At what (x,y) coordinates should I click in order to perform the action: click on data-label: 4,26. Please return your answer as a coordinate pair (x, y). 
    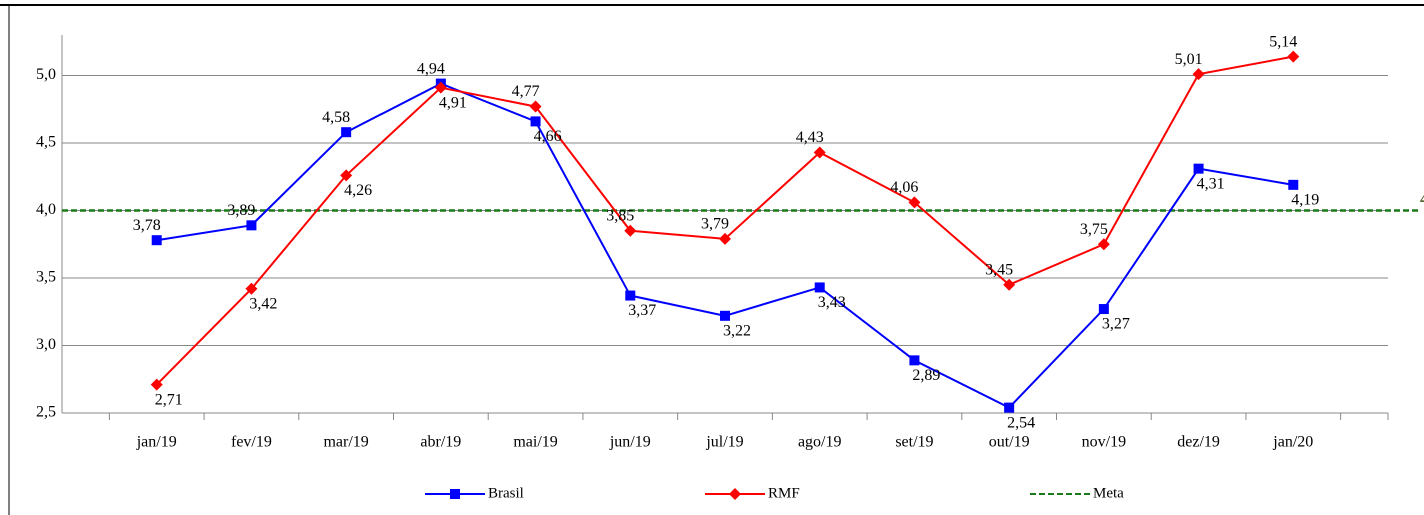
    Looking at the image, I should click on (358, 190).